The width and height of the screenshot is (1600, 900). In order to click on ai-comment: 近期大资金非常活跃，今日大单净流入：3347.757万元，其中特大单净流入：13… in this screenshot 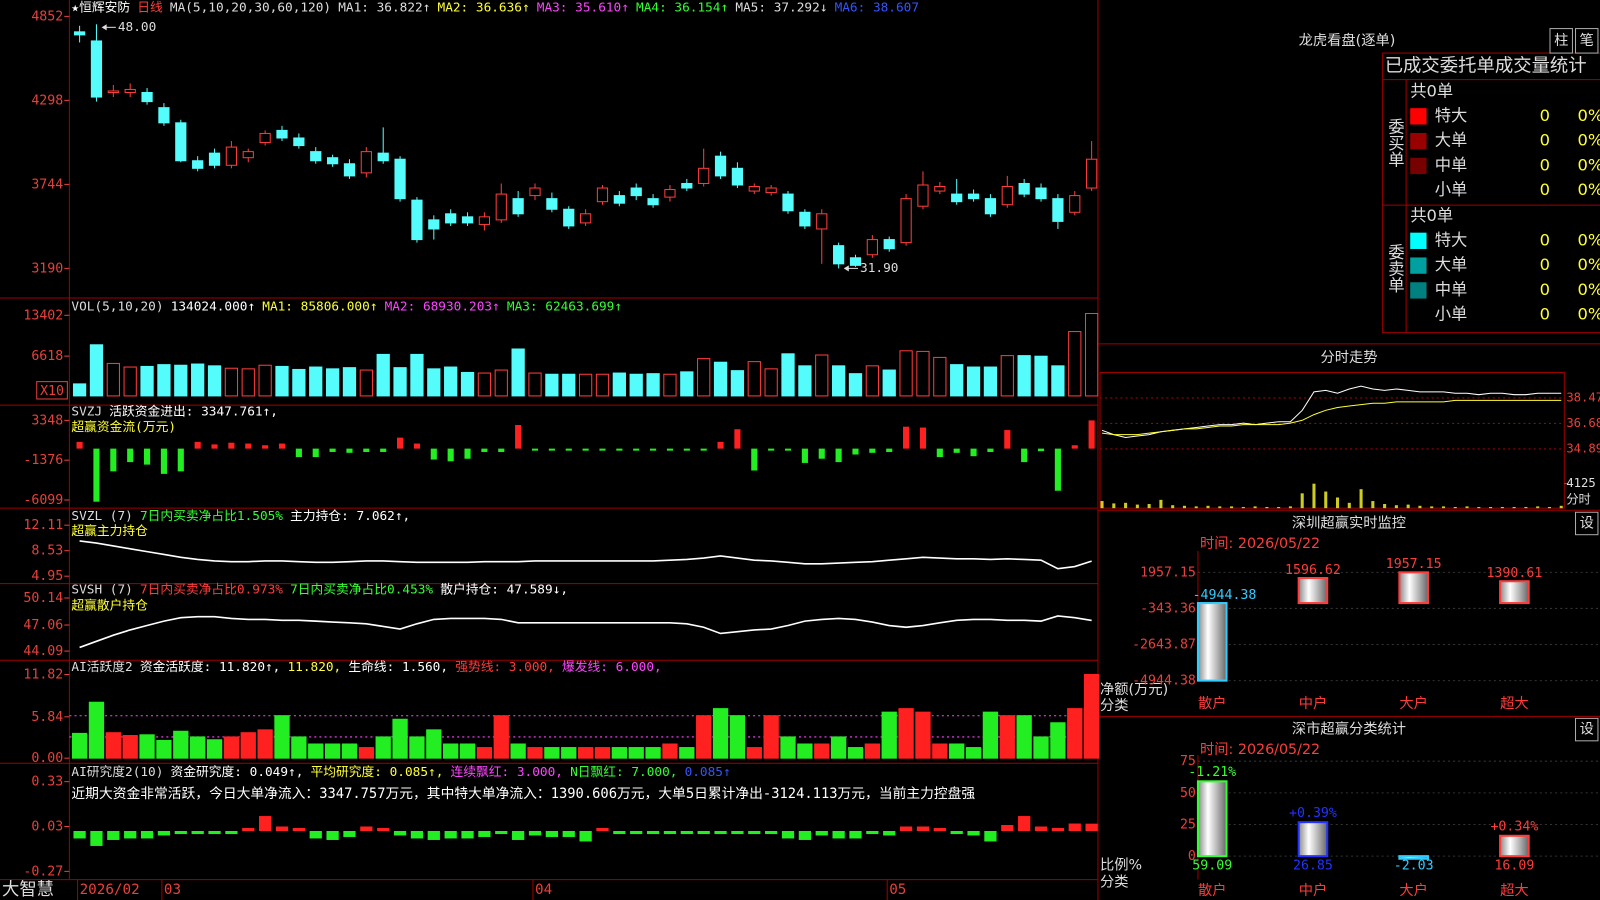, I will do `click(523, 793)`.